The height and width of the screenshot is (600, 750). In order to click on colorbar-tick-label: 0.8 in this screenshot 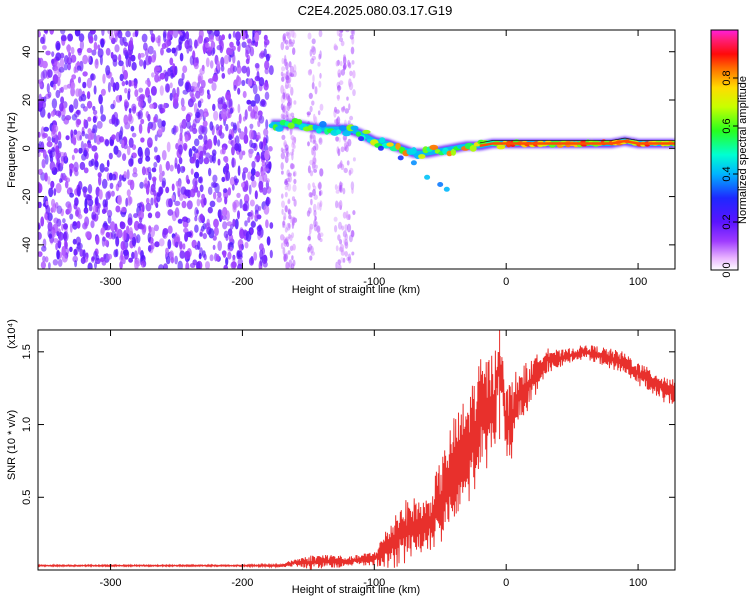, I will do `click(727, 77)`.